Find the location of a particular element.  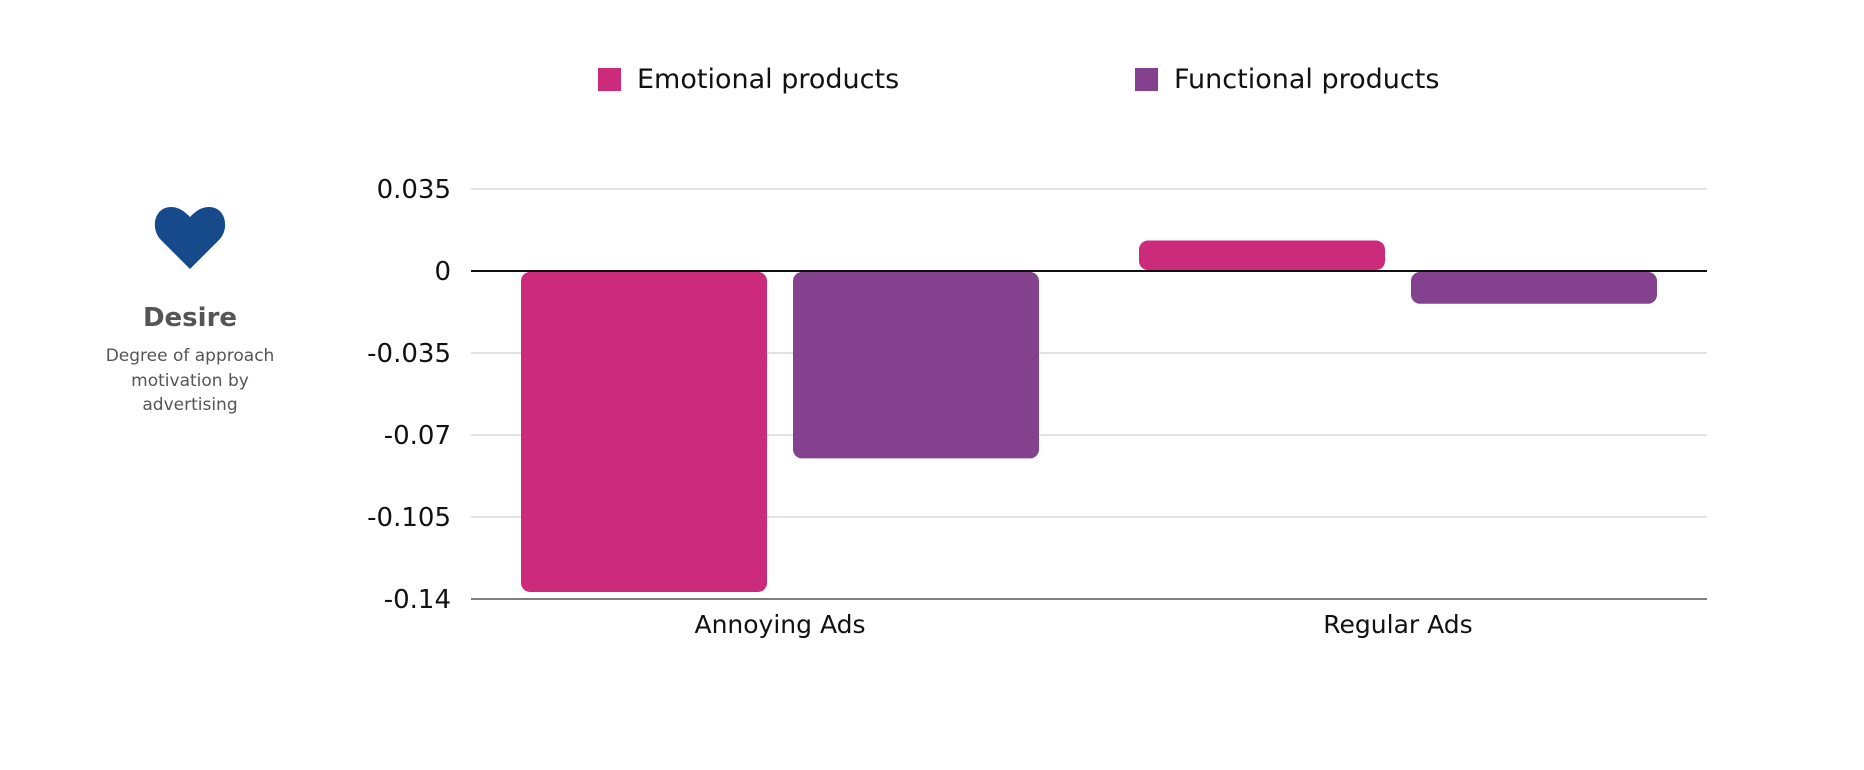

legend-item-emotional: Emotional products is located at coordinates (748, 79).